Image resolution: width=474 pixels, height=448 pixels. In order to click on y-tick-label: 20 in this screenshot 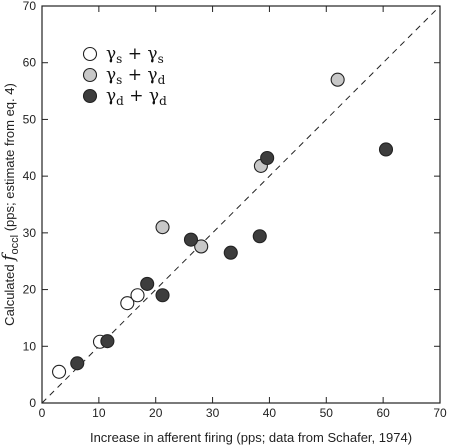, I will do `click(30, 290)`.